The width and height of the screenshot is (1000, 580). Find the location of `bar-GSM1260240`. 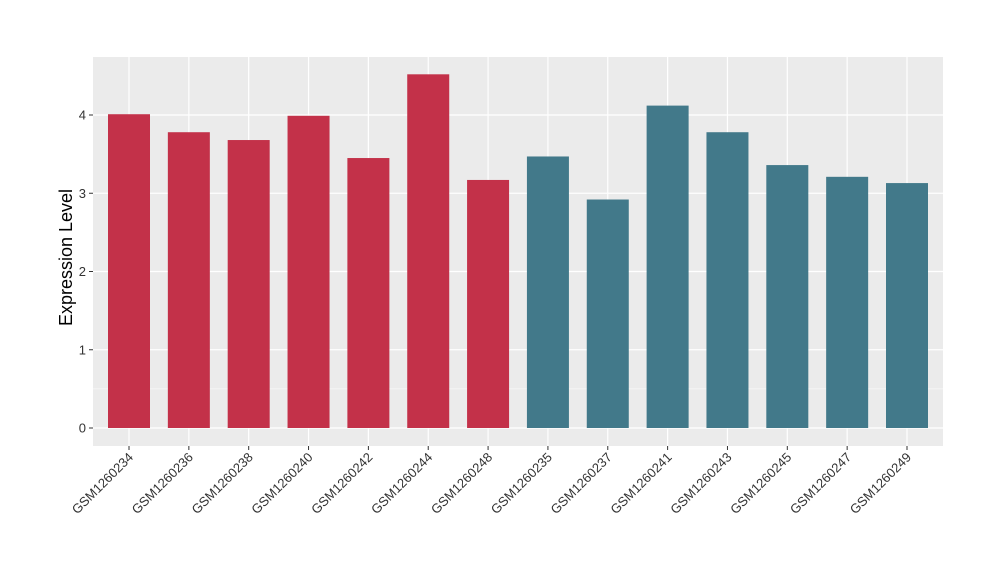

bar-GSM1260240 is located at coordinates (308, 271).